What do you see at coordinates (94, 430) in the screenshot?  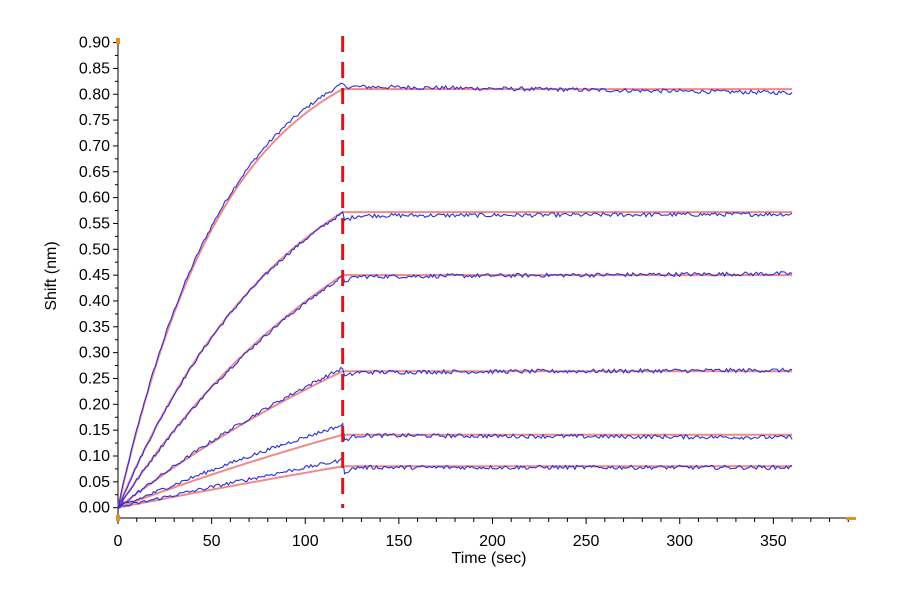 I see `y-tick-label: 0.15` at bounding box center [94, 430].